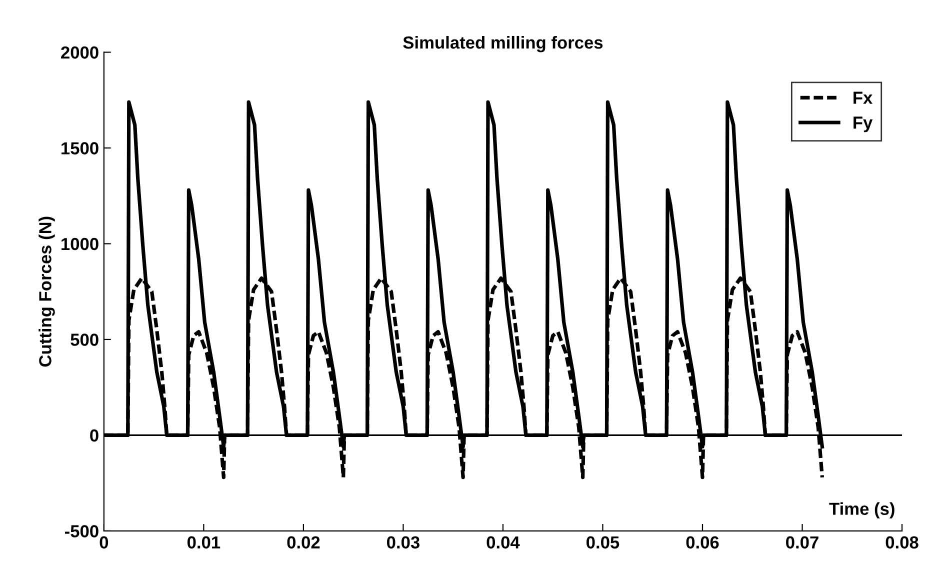 This screenshot has height=574, width=928. Describe the element at coordinates (203, 542) in the screenshot. I see `x-tick-label: 0.01` at that location.